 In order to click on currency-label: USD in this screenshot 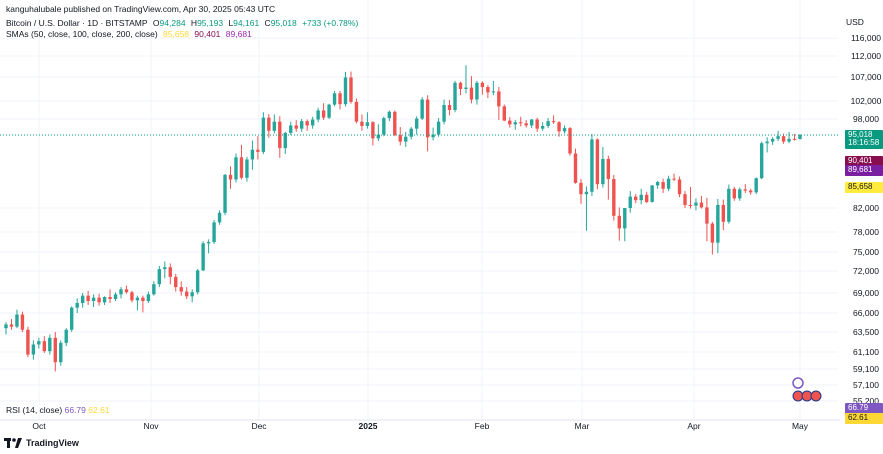, I will do `click(855, 22)`.